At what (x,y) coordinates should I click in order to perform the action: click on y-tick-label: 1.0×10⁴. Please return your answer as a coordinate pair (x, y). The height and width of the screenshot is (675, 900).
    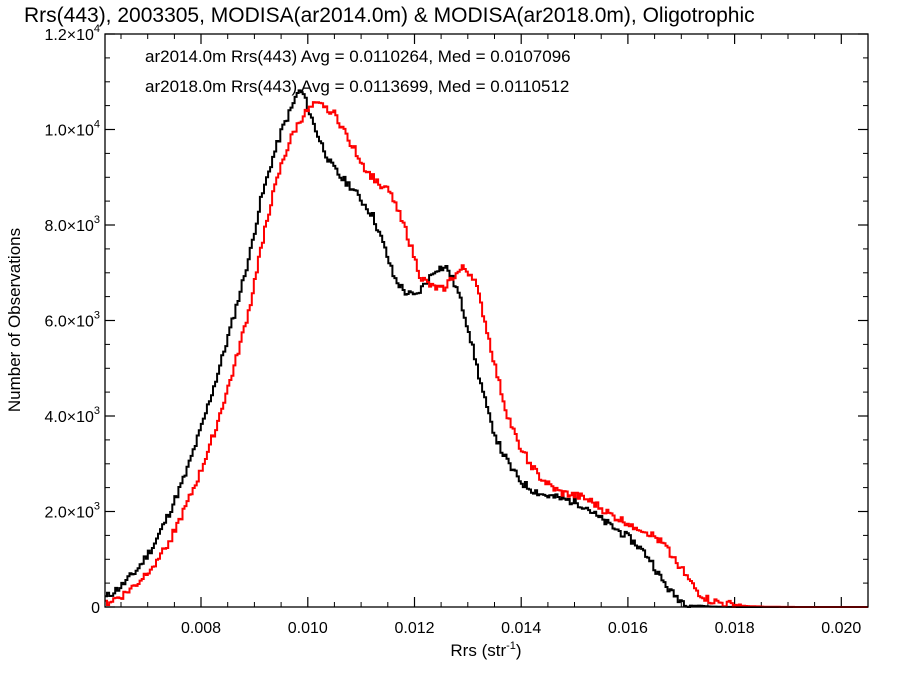
    Looking at the image, I should click on (72, 129).